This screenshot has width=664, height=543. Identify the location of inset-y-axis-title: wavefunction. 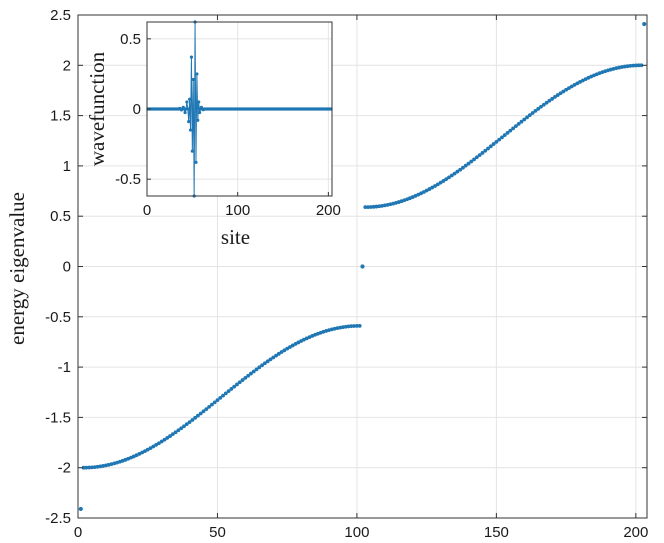
(97, 108).